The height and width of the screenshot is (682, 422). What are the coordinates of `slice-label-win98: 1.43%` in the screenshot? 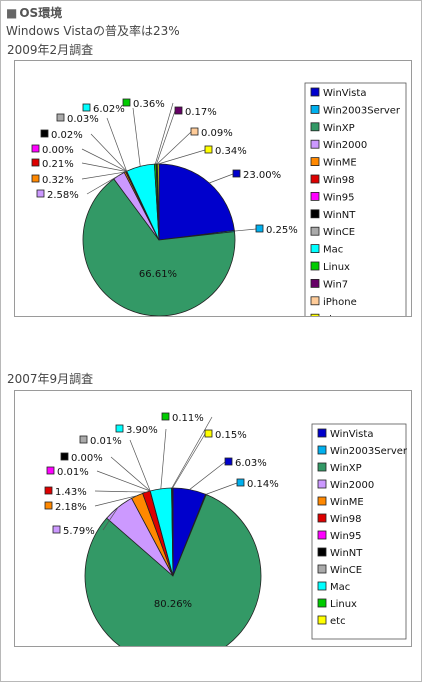 It's located at (71, 492).